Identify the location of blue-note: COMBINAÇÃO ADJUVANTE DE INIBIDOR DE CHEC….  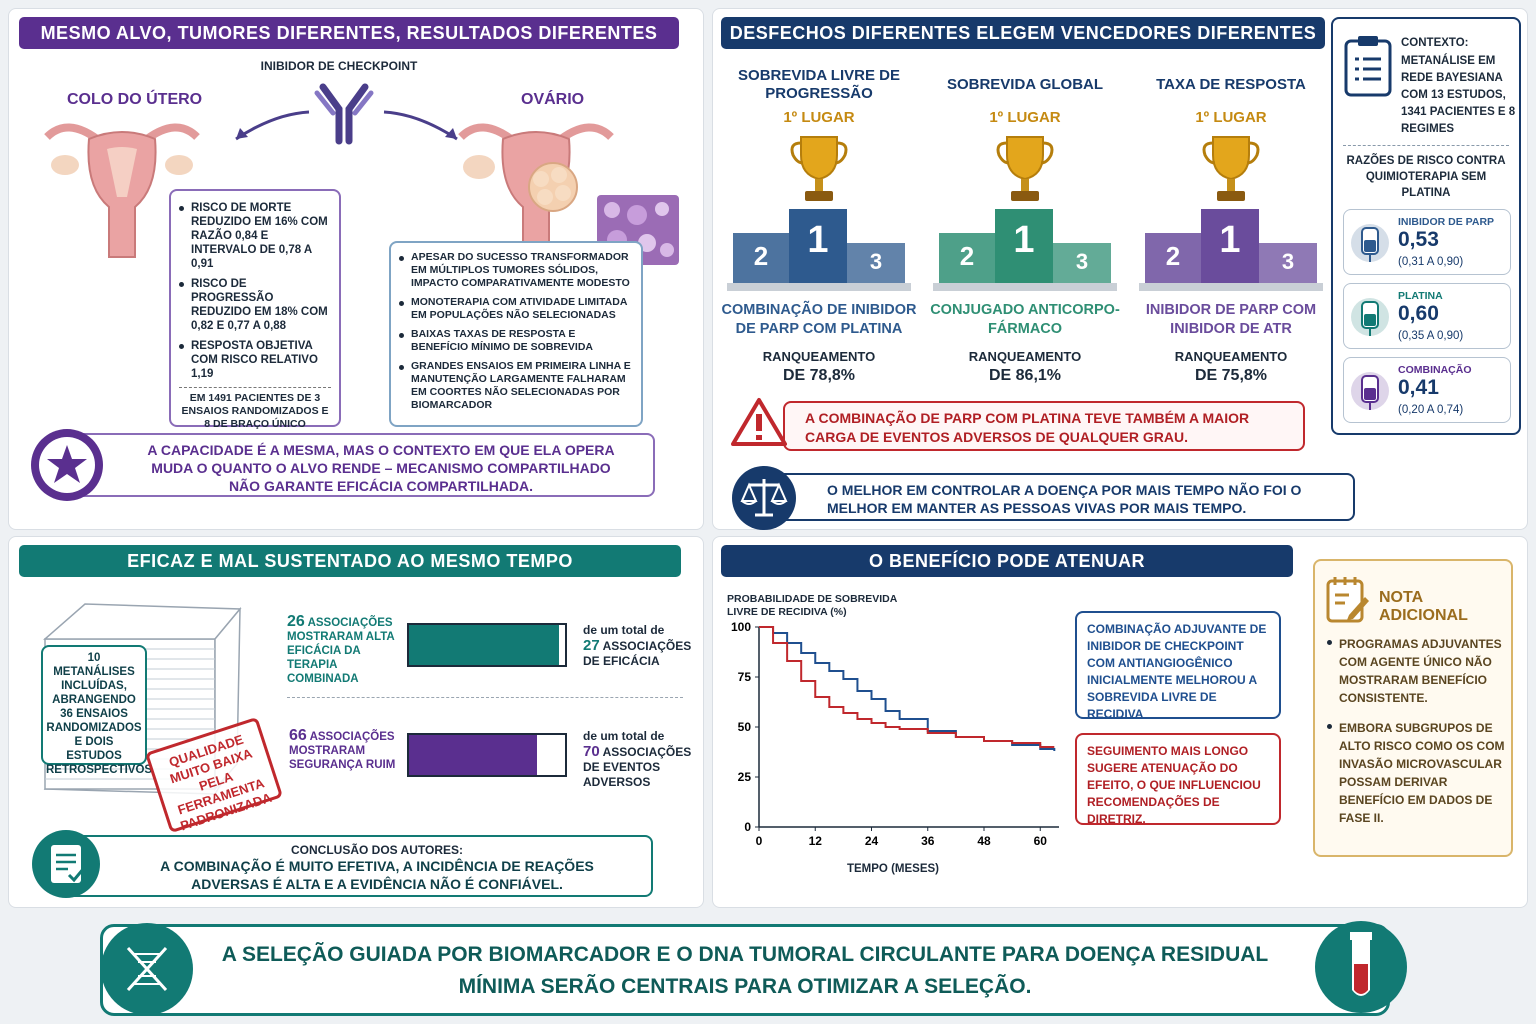
(1177, 671).